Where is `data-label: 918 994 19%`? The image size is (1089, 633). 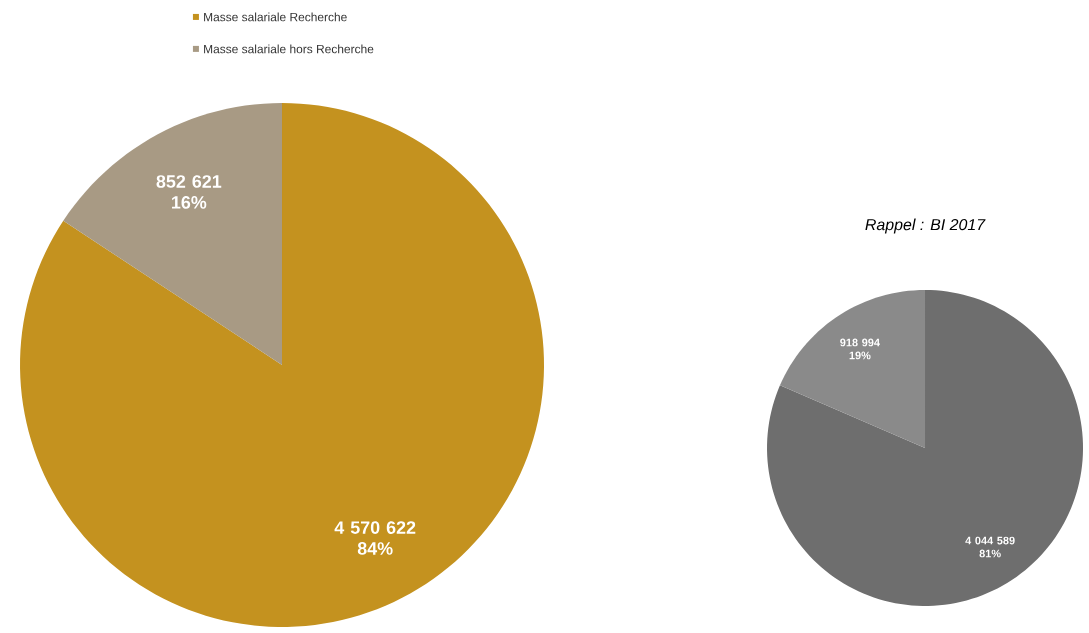 data-label: 918 994 19% is located at coordinates (860, 349).